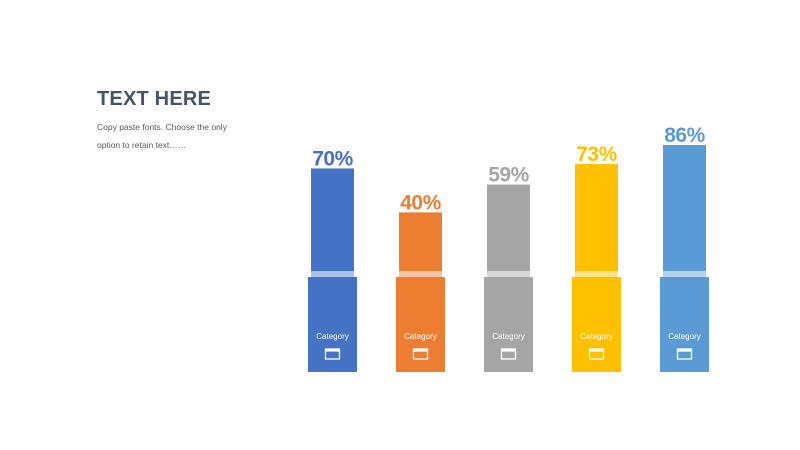  Describe the element at coordinates (420, 324) in the screenshot. I see `bar-2-base` at that location.